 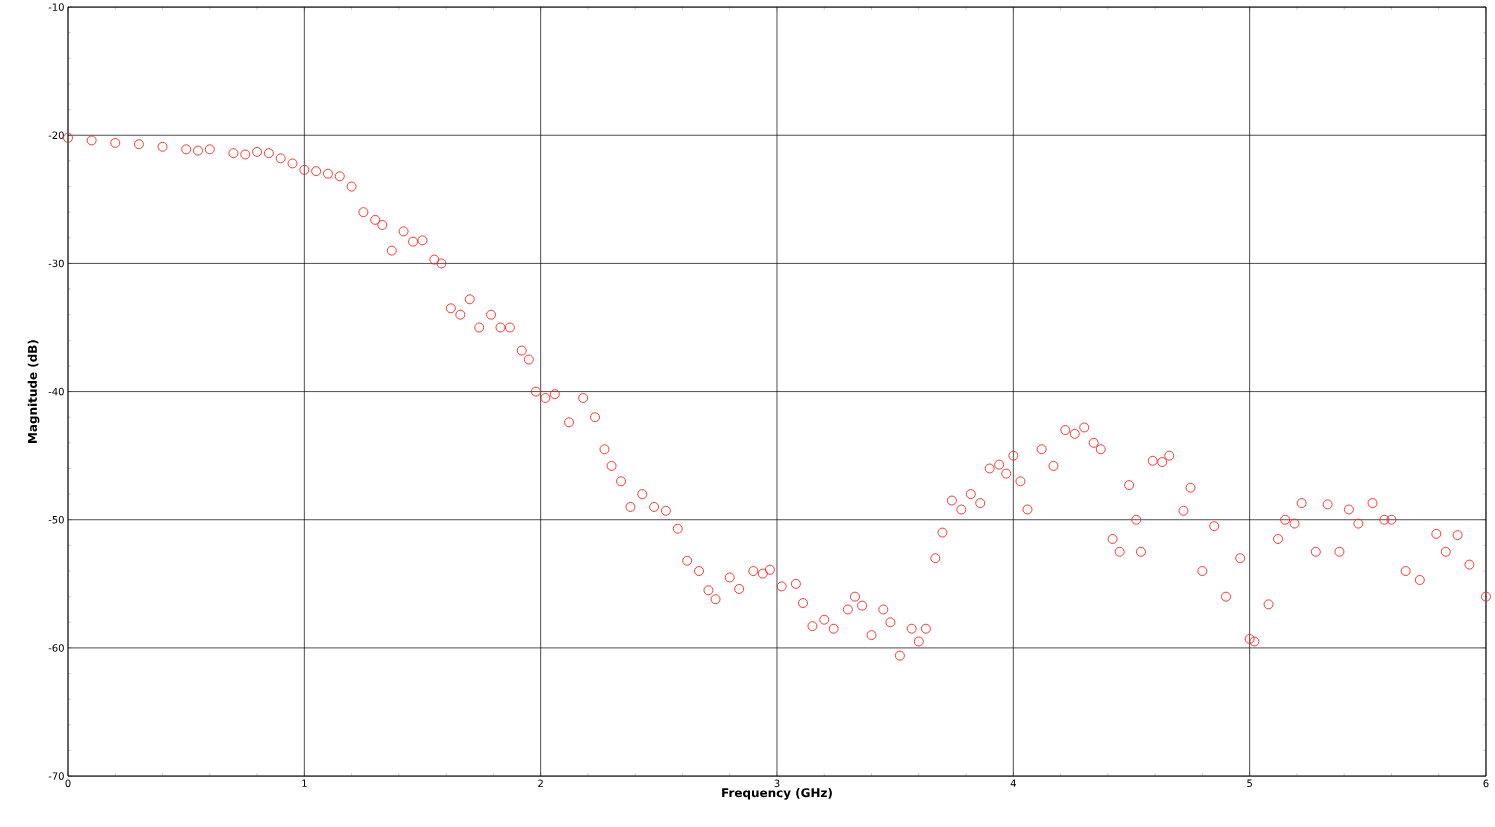 I want to click on y-tick-label: -20, so click(x=56, y=135).